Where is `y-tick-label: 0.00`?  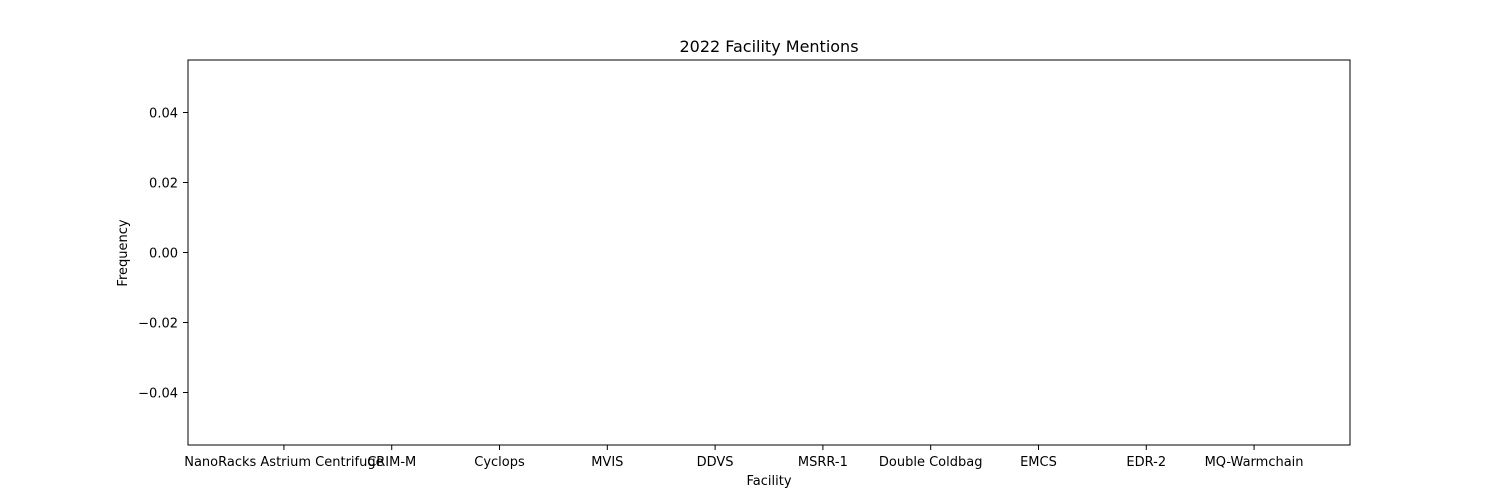 y-tick-label: 0.00 is located at coordinates (163, 254).